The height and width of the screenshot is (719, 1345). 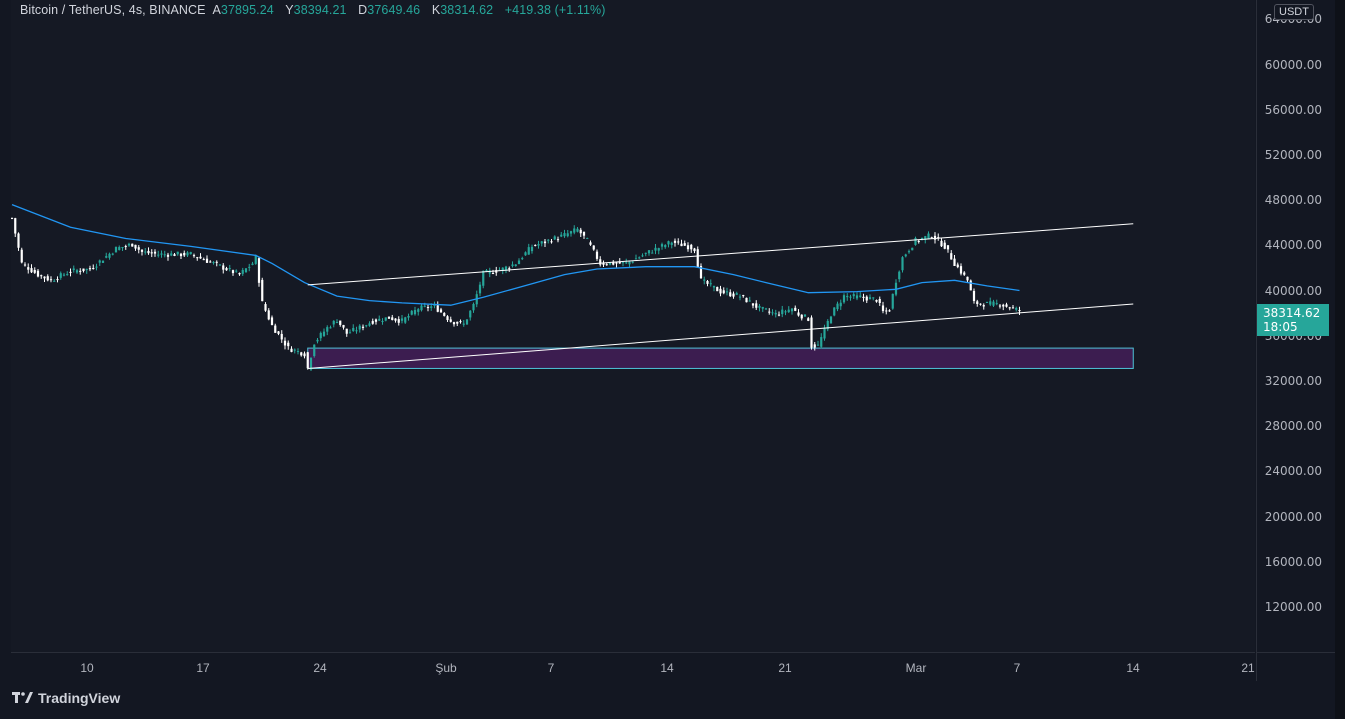 What do you see at coordinates (551, 668) in the screenshot?
I see `time-tick-label: 7` at bounding box center [551, 668].